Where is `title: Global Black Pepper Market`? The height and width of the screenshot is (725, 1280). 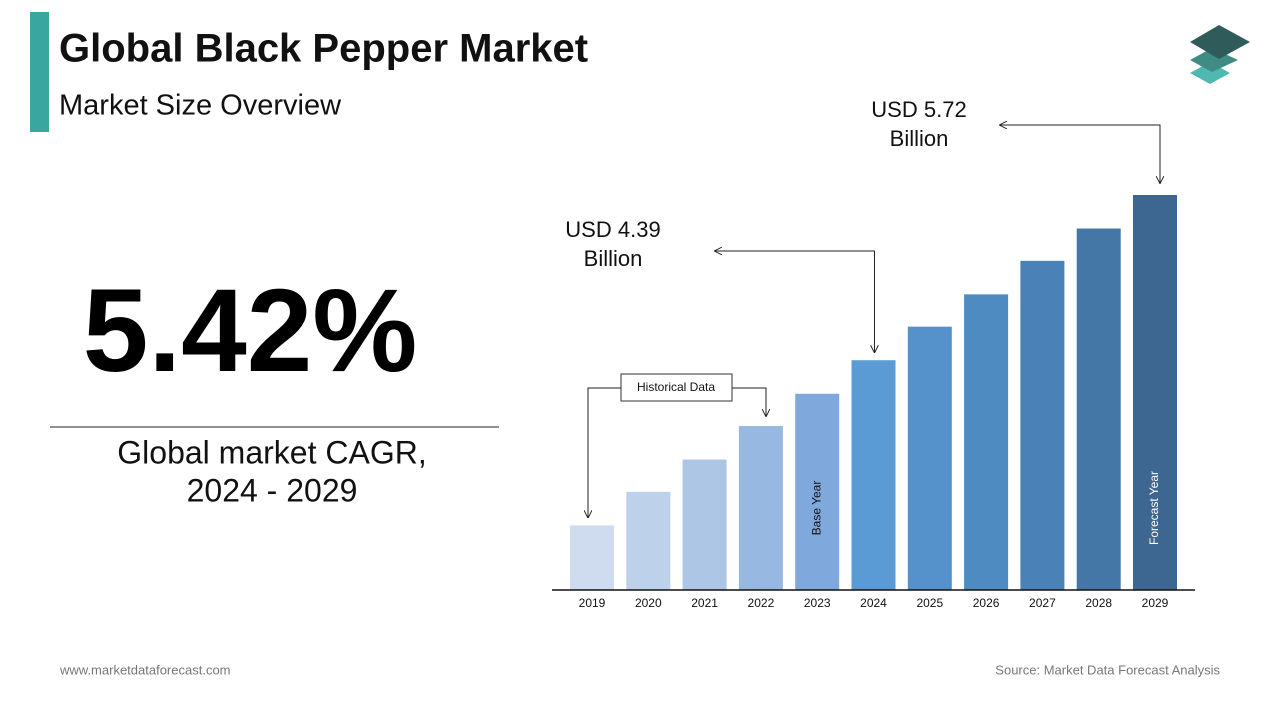
title: Global Black Pepper Market is located at coordinates (323, 49).